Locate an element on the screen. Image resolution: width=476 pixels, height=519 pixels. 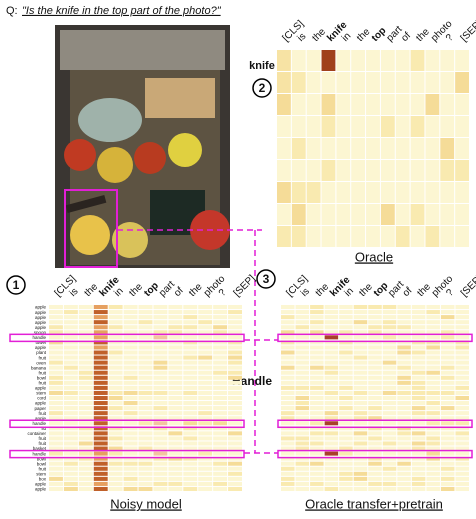
row-highlight is located at coordinates (375, 338).